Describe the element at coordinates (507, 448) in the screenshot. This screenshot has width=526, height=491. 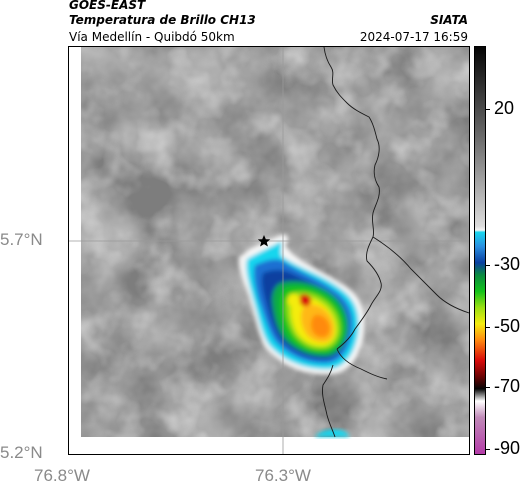
I see `colorbar-label: -90` at that location.